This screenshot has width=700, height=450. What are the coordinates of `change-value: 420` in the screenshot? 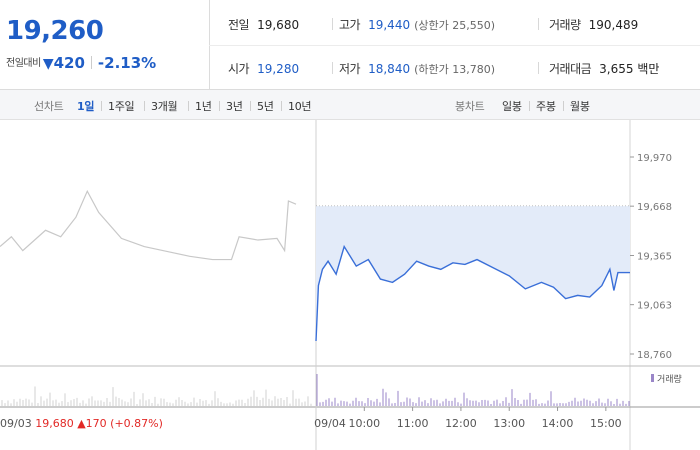 It's located at (69, 63).